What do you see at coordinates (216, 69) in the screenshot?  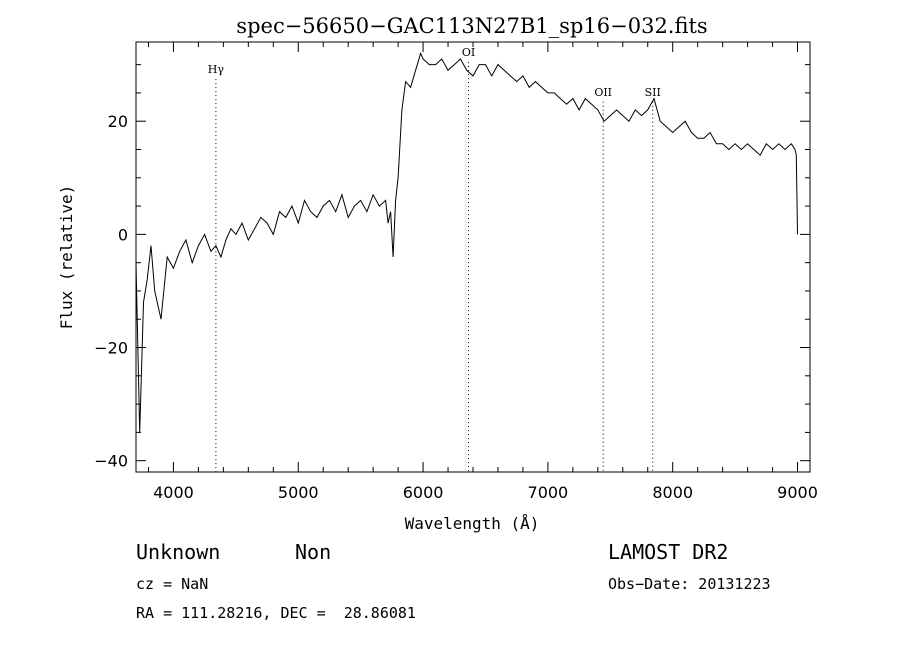 I see `spectral-line-label: Hγ` at bounding box center [216, 69].